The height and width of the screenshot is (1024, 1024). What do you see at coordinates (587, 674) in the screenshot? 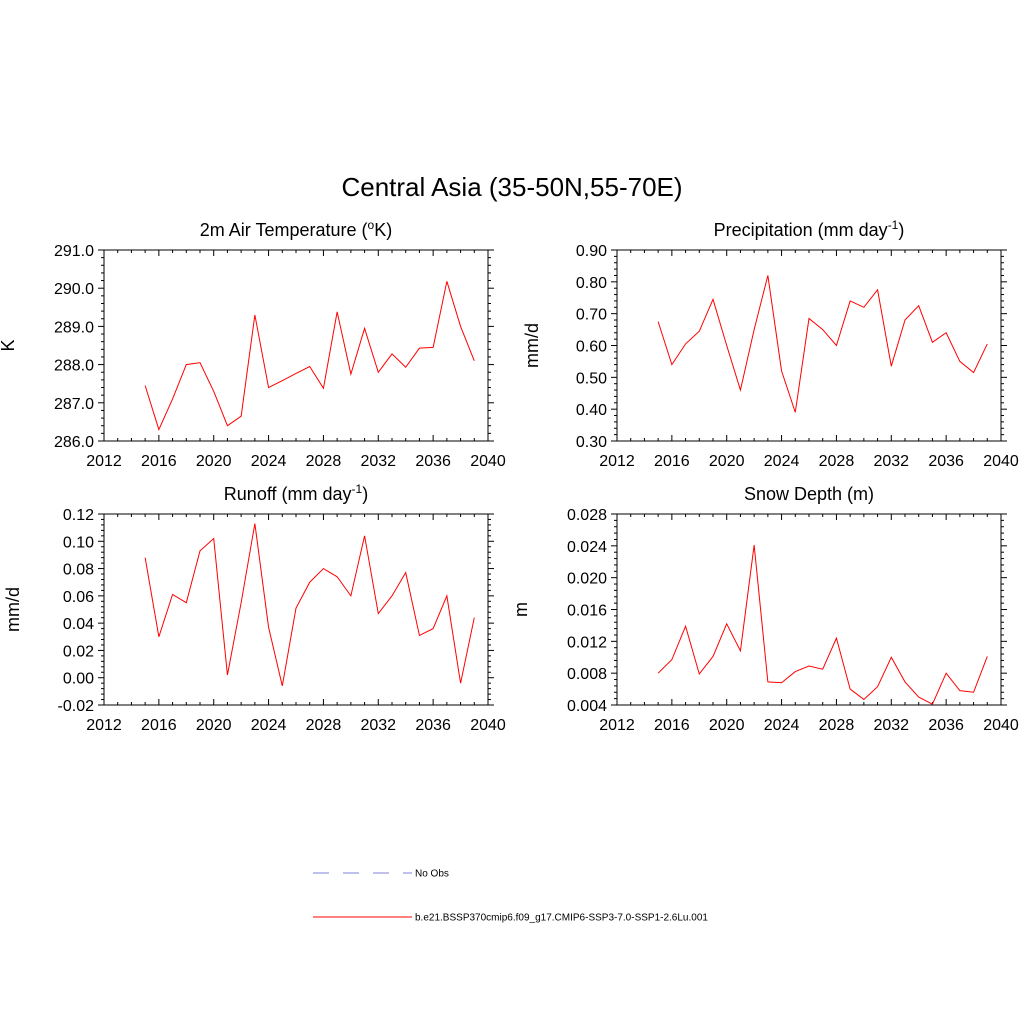
I see `y-tick-label: 0.008` at bounding box center [587, 674].